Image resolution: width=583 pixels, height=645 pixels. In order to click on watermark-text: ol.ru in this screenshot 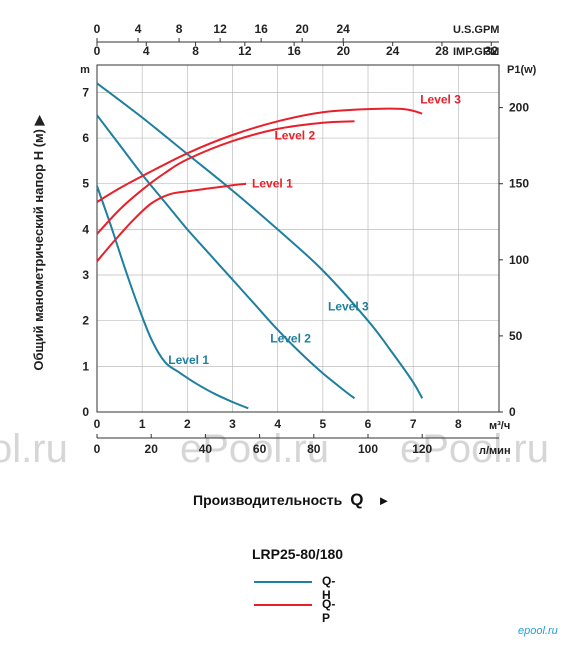, I will do `click(34, 449)`.